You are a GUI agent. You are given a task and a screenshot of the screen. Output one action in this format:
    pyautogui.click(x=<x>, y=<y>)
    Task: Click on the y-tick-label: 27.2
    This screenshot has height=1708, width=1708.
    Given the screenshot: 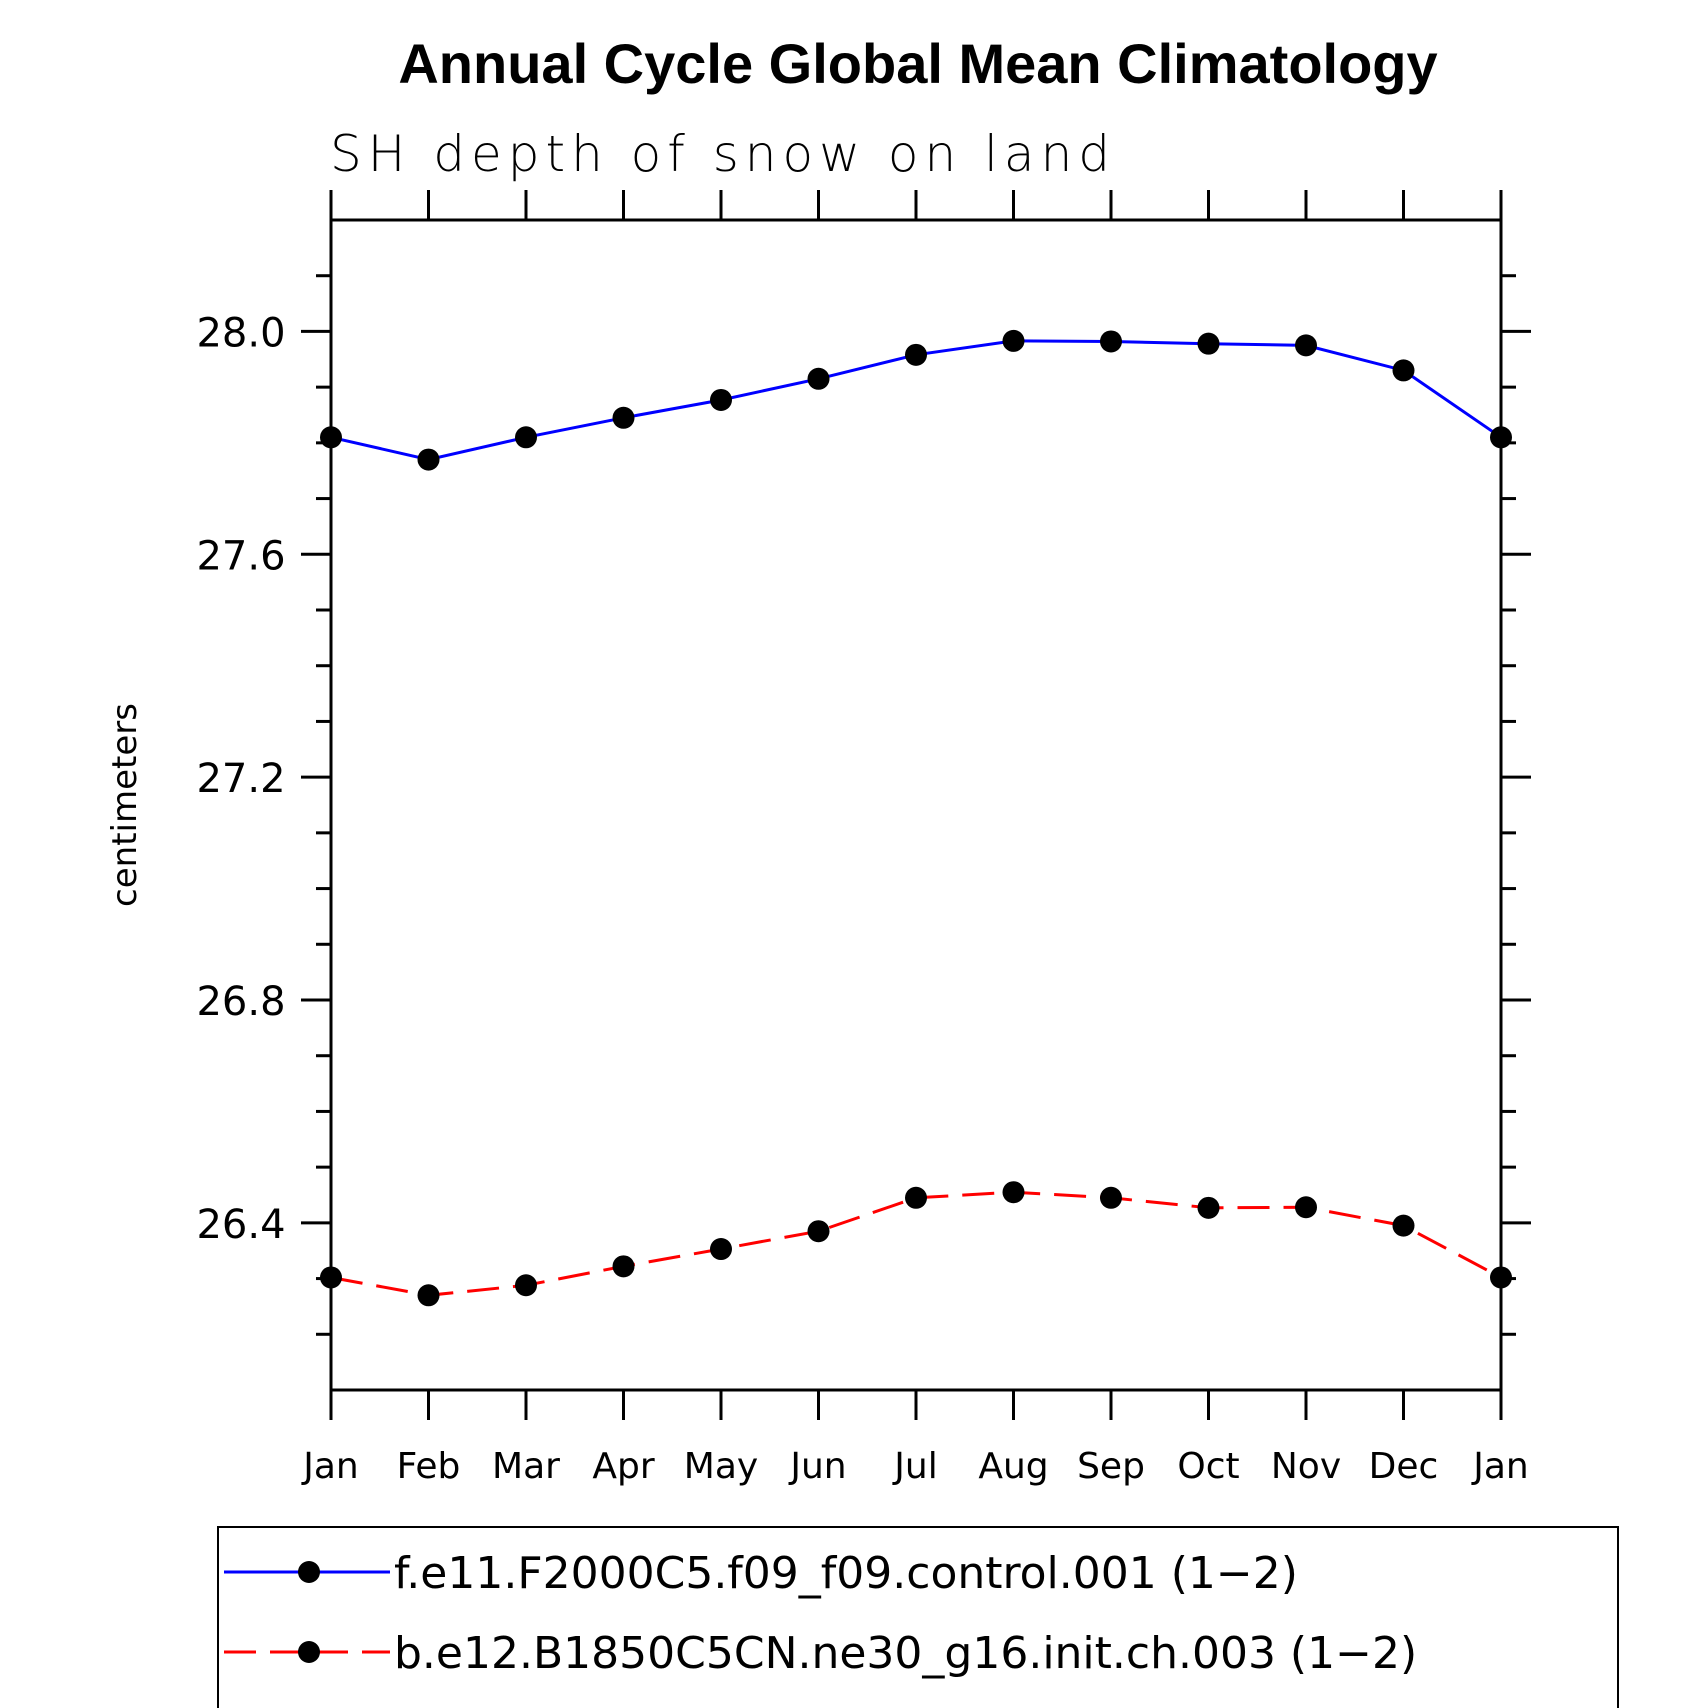 What is the action you would take?
    pyautogui.click(x=240, y=779)
    